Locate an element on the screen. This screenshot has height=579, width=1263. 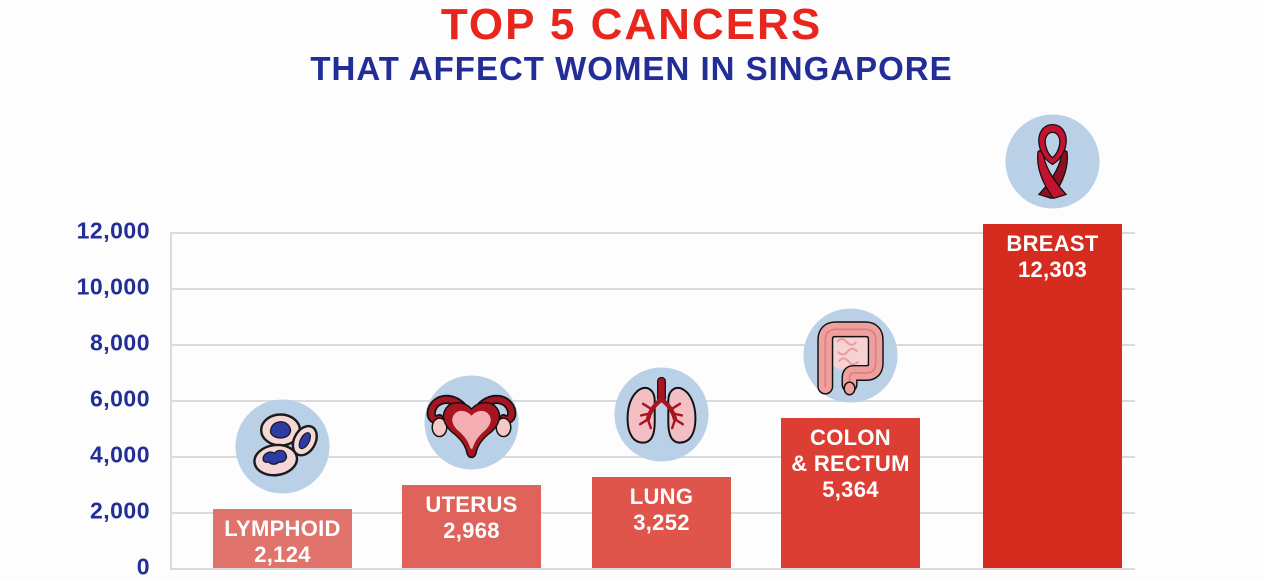
chart-title: TOP 5 CANCERS is located at coordinates (631, 24).